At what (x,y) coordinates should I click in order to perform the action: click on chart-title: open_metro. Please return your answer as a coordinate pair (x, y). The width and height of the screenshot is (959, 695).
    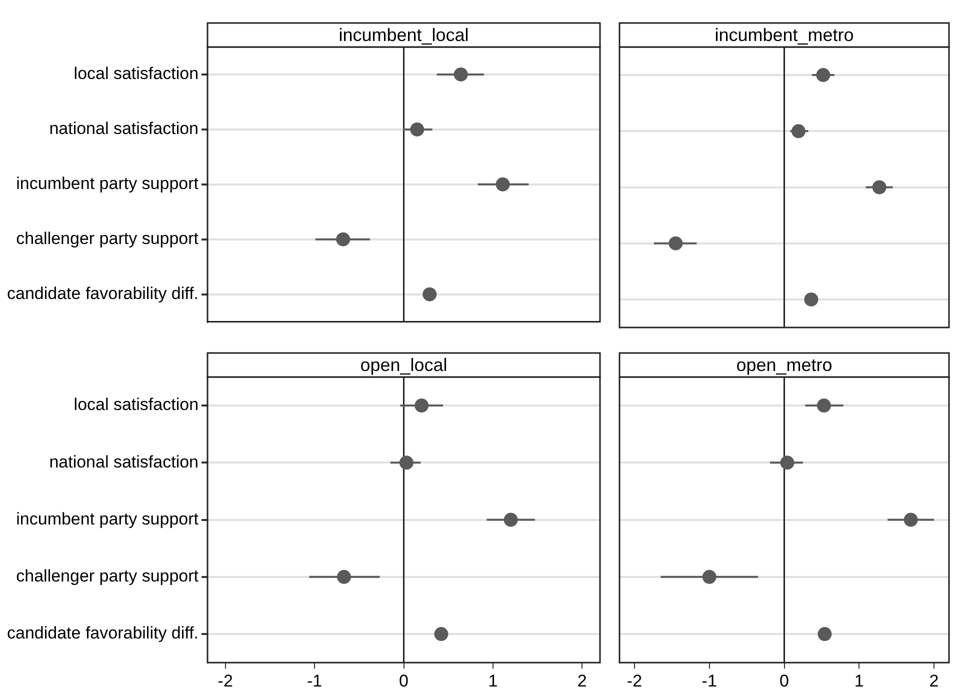
    Looking at the image, I should click on (784, 364).